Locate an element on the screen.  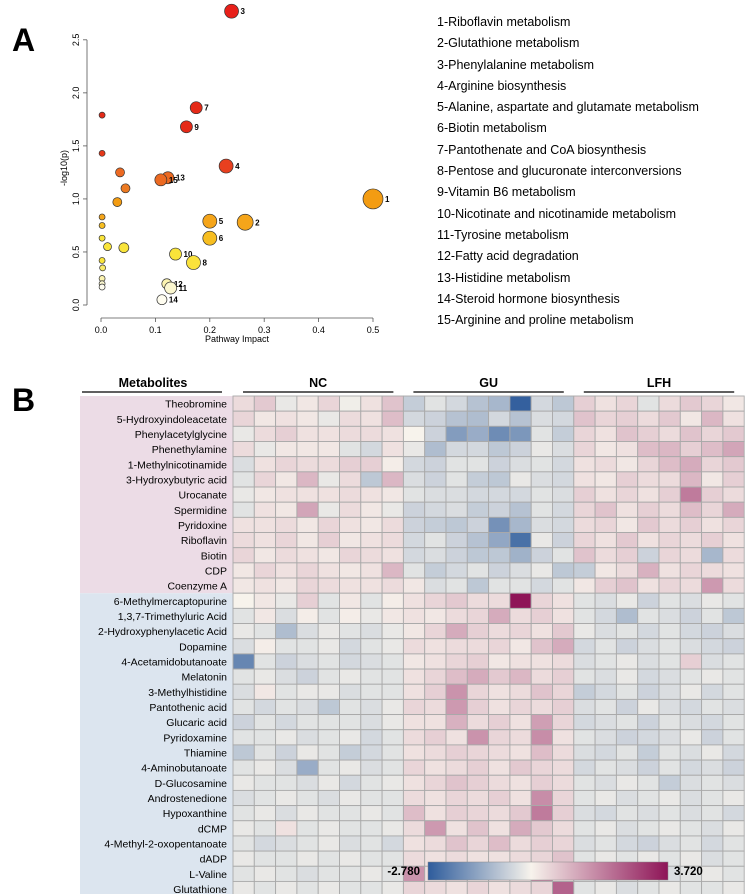
colorbar-gradient is located at coordinates (548, 871).